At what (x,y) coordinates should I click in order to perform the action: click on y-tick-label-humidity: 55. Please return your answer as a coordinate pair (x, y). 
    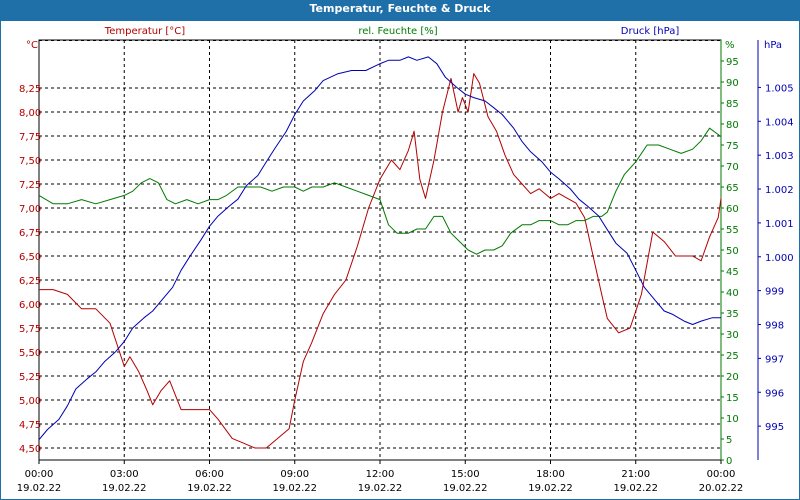
    Looking at the image, I should click on (732, 230).